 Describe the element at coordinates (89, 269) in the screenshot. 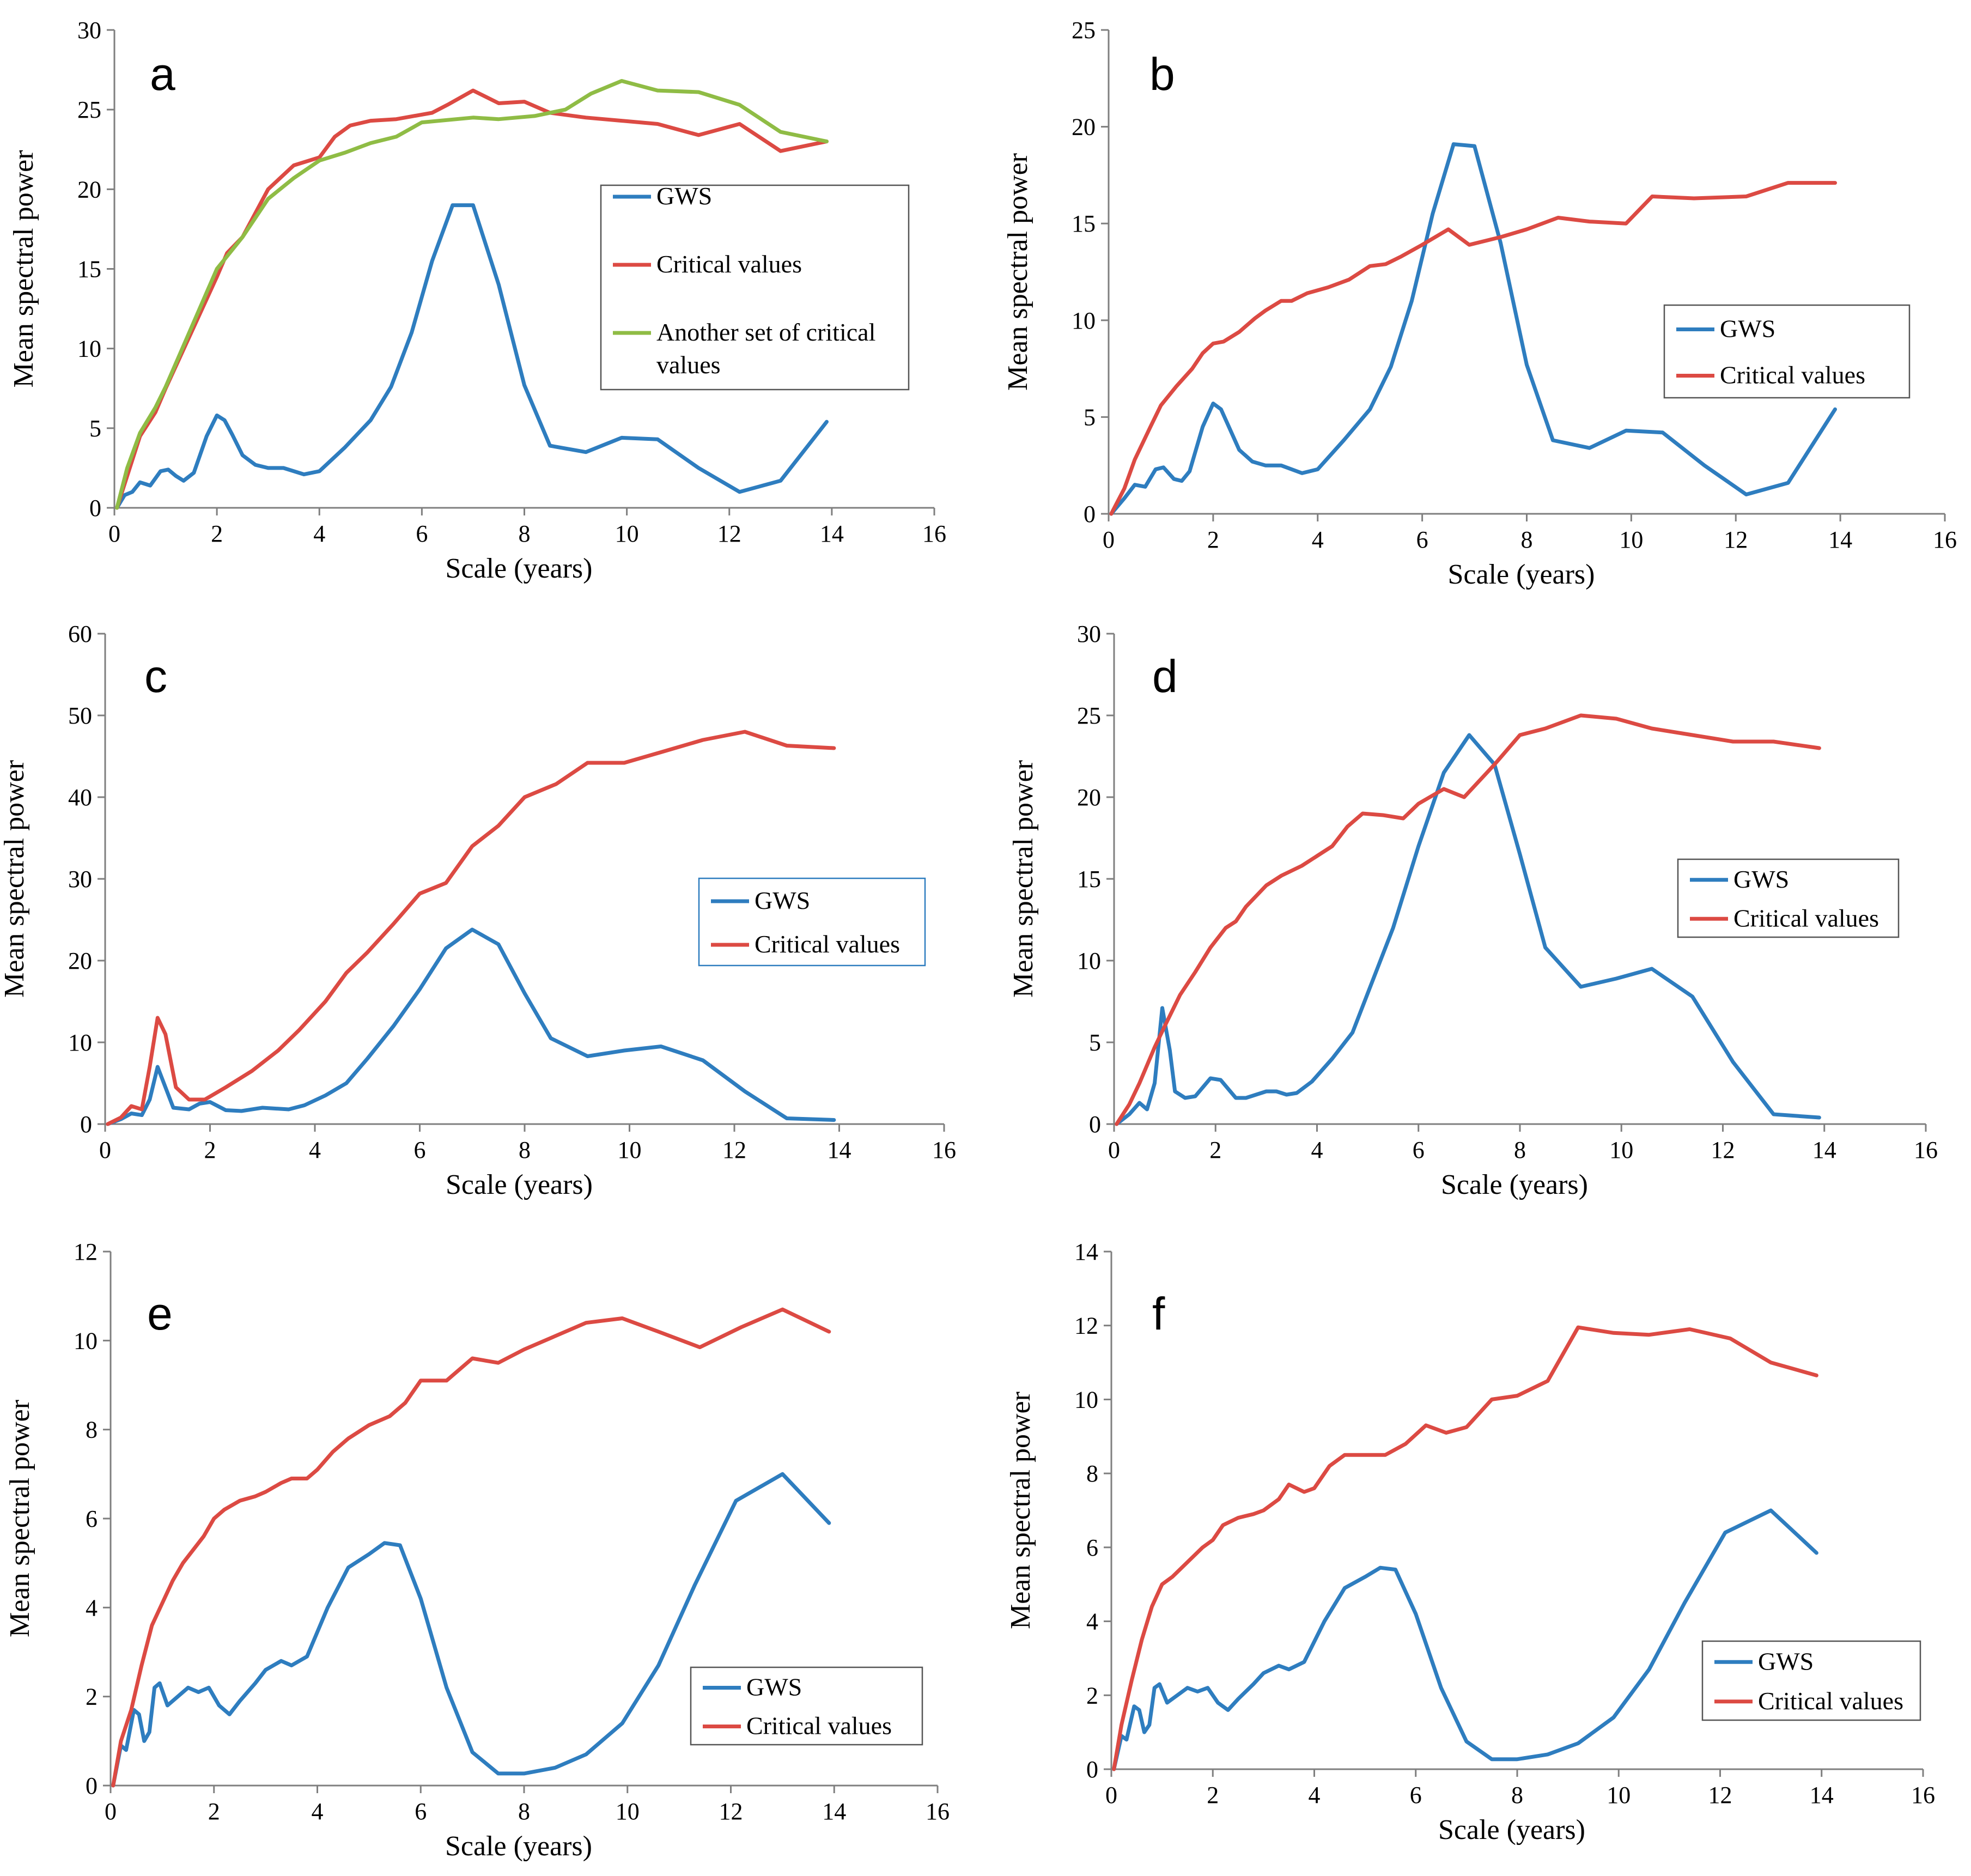

I see `y-tick-label: 15` at that location.